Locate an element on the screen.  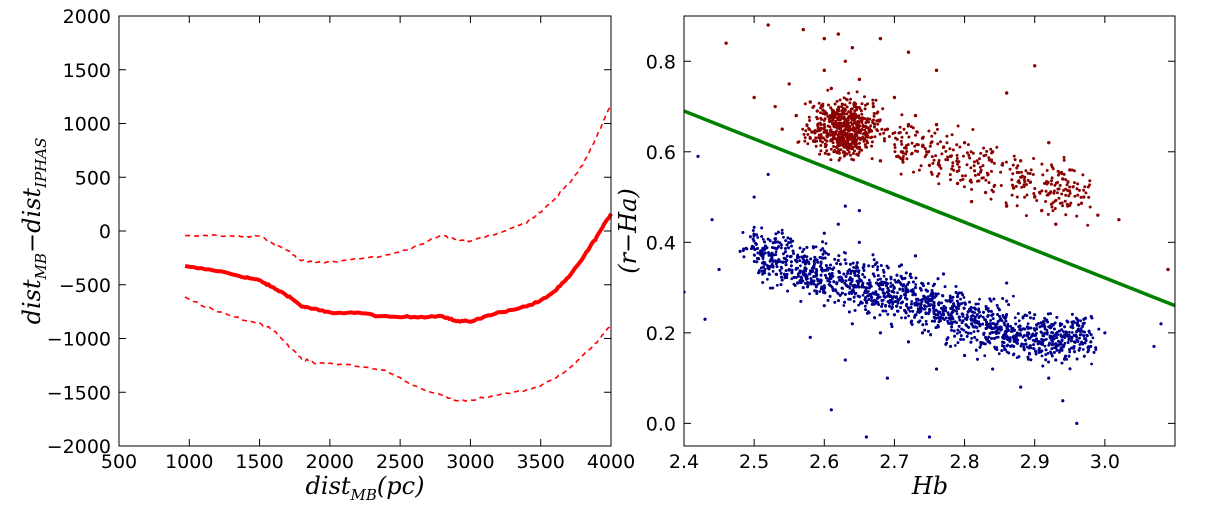
x-tick-label: 1500 is located at coordinates (259, 462).